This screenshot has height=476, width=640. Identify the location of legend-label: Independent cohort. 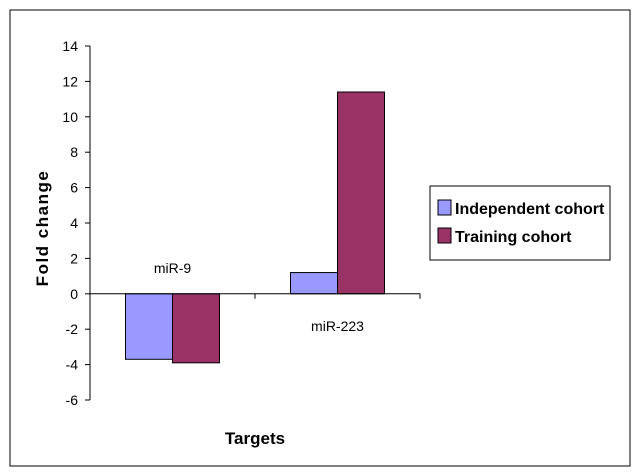
(530, 209).